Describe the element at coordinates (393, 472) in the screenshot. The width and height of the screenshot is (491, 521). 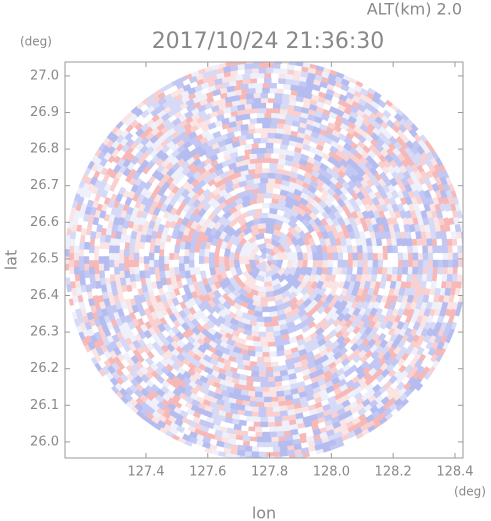
I see `x-tick-label: 128.2` at that location.